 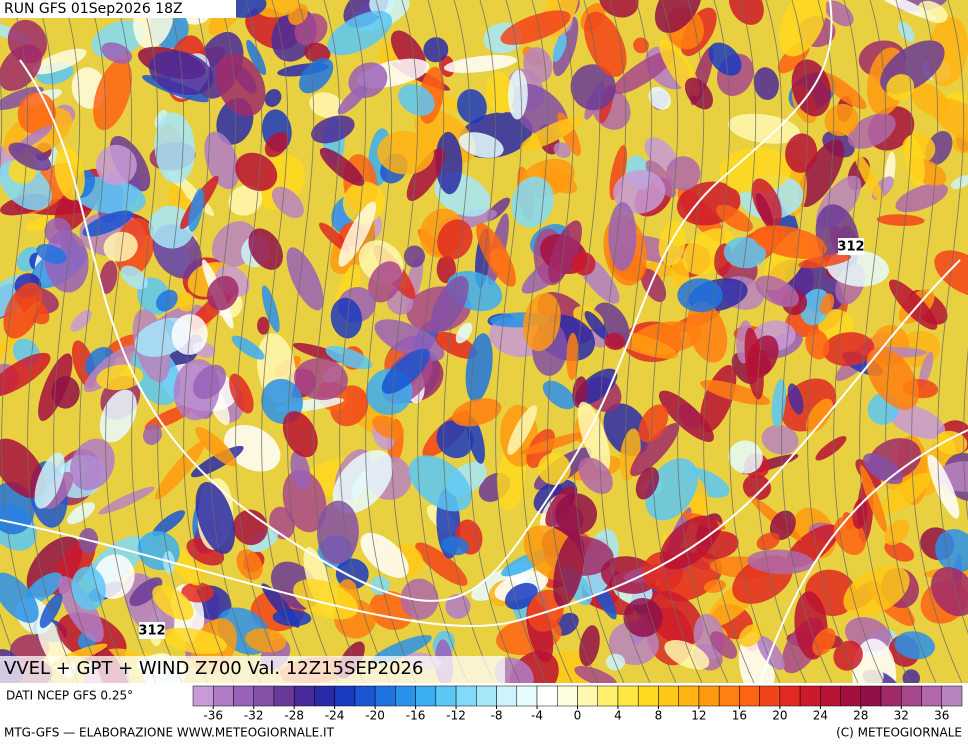 What do you see at coordinates (213, 668) in the screenshot?
I see `map-title: VVEL + GPT + WIND Z700 Val. 12Z15SEP2026` at bounding box center [213, 668].